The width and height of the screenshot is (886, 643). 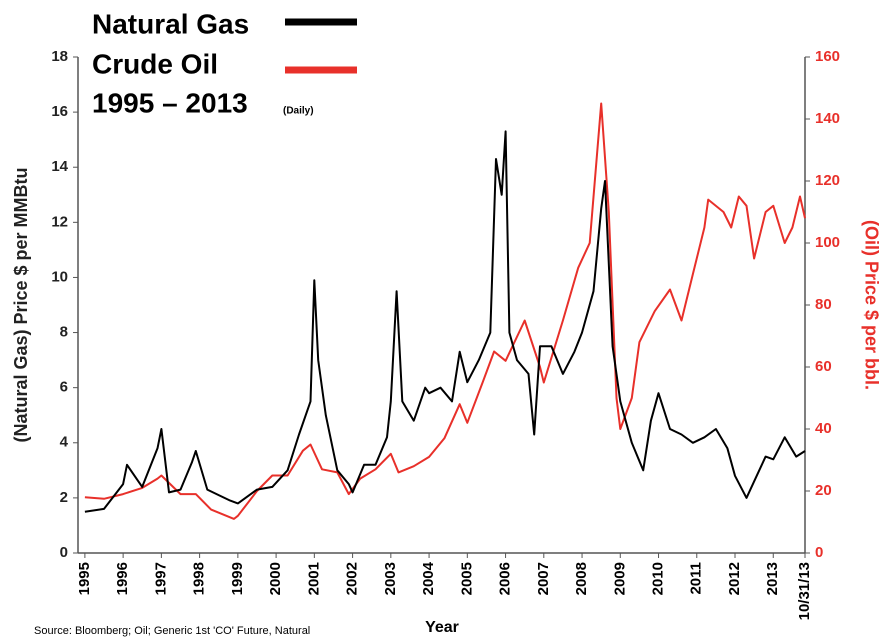 I want to click on x-tick-label: 1997, so click(x=160, y=578).